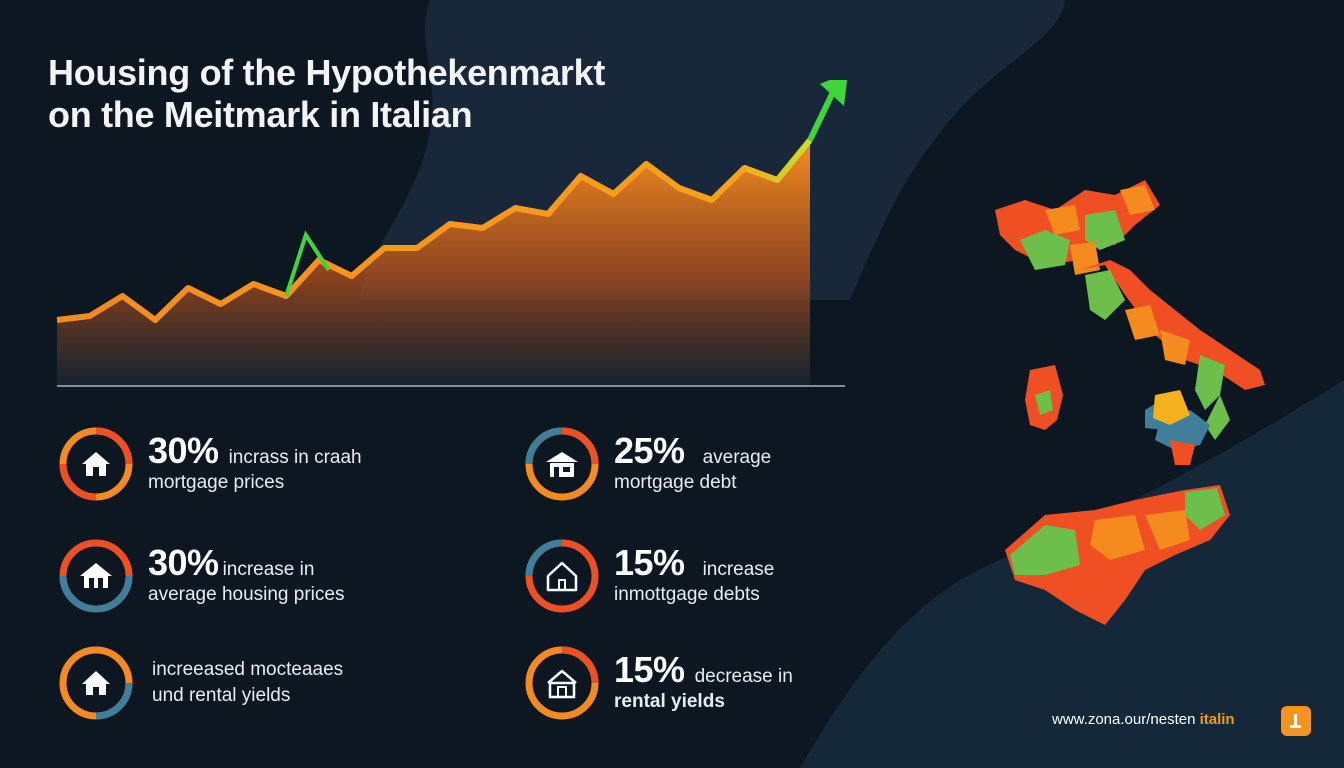 This screenshot has width=1344, height=768. I want to click on stat-card-4: 15% increase inmottgage debts, so click(649, 576).